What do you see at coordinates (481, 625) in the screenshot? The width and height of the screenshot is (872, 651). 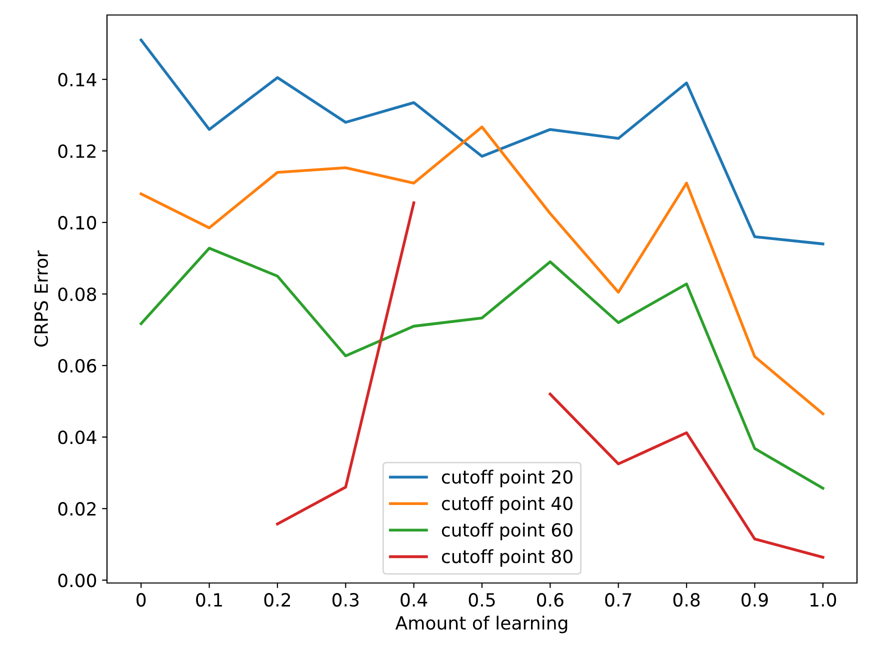 I see `x-axis-title: Amount of learning` at bounding box center [481, 625].